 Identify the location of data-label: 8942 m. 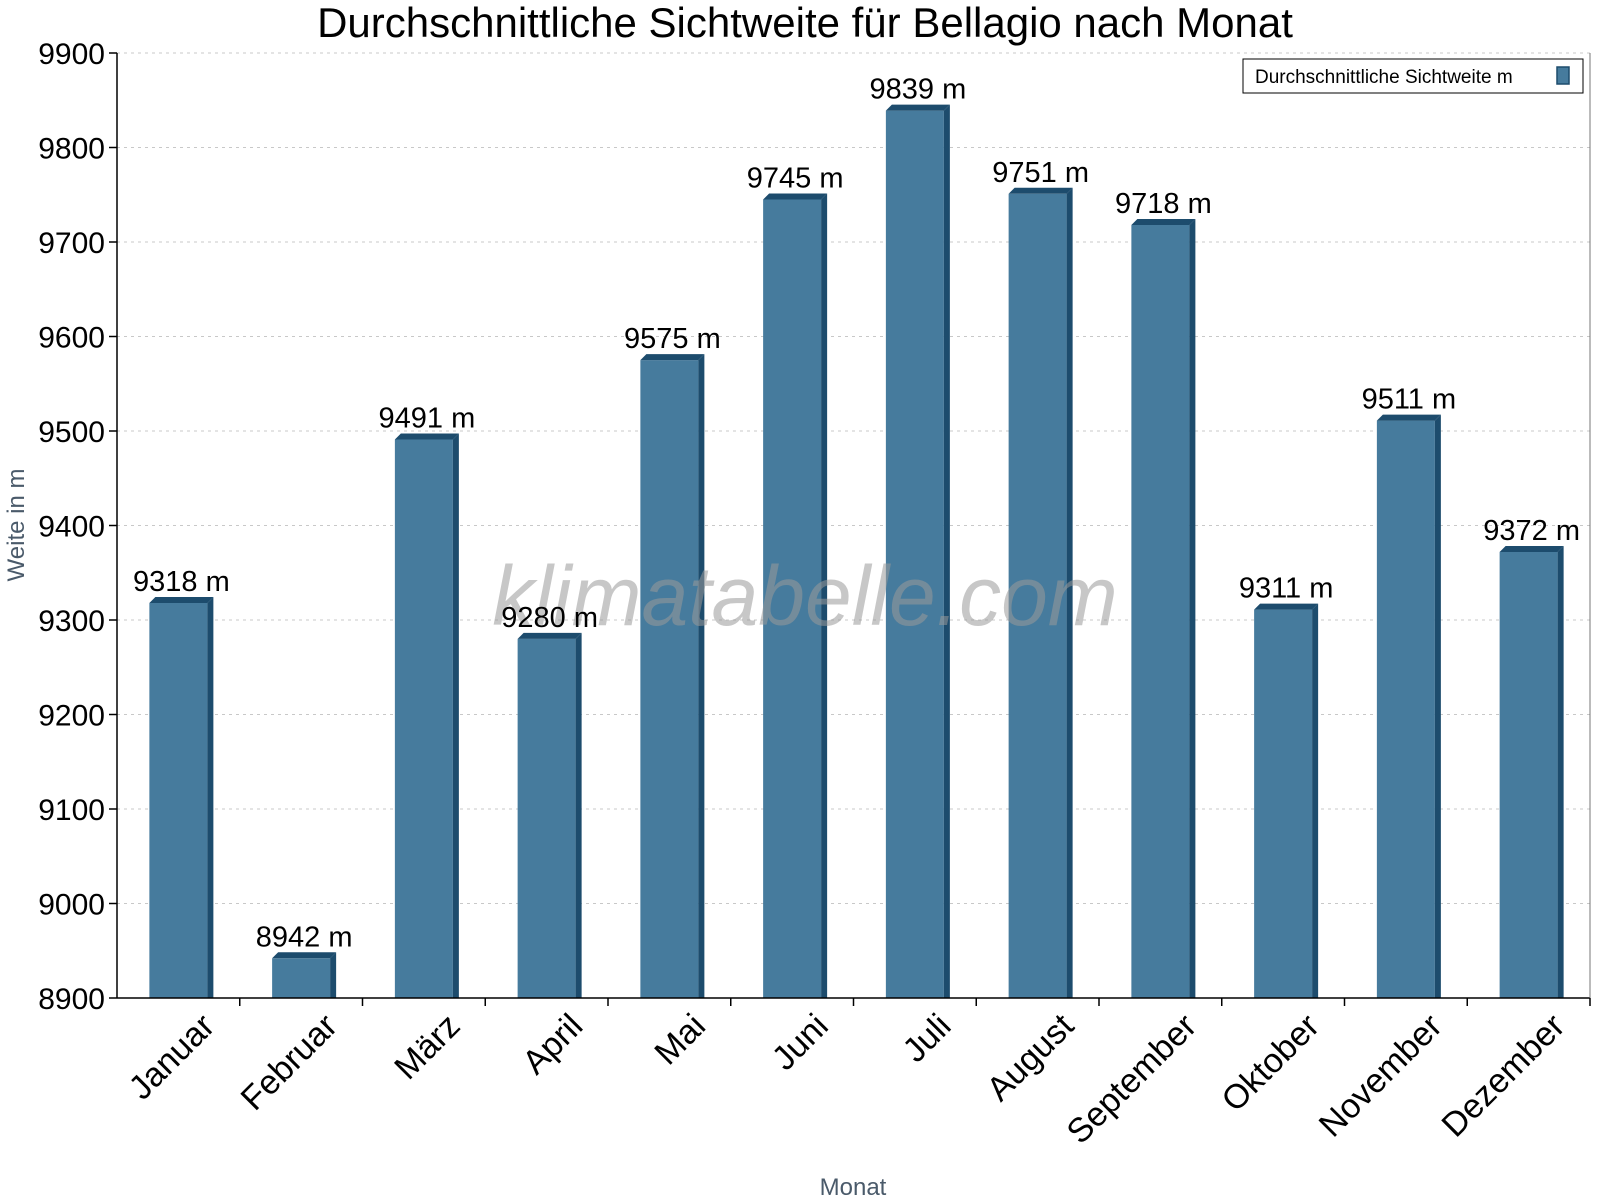
(304, 937).